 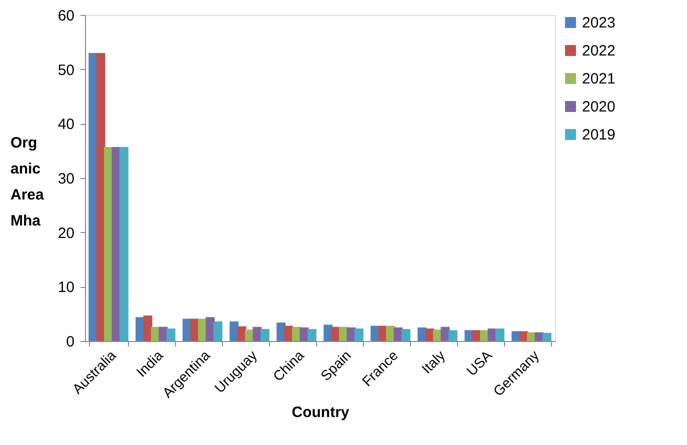 What do you see at coordinates (27, 182) in the screenshot?
I see `y-axis-title: Org anic Area Mha` at bounding box center [27, 182].